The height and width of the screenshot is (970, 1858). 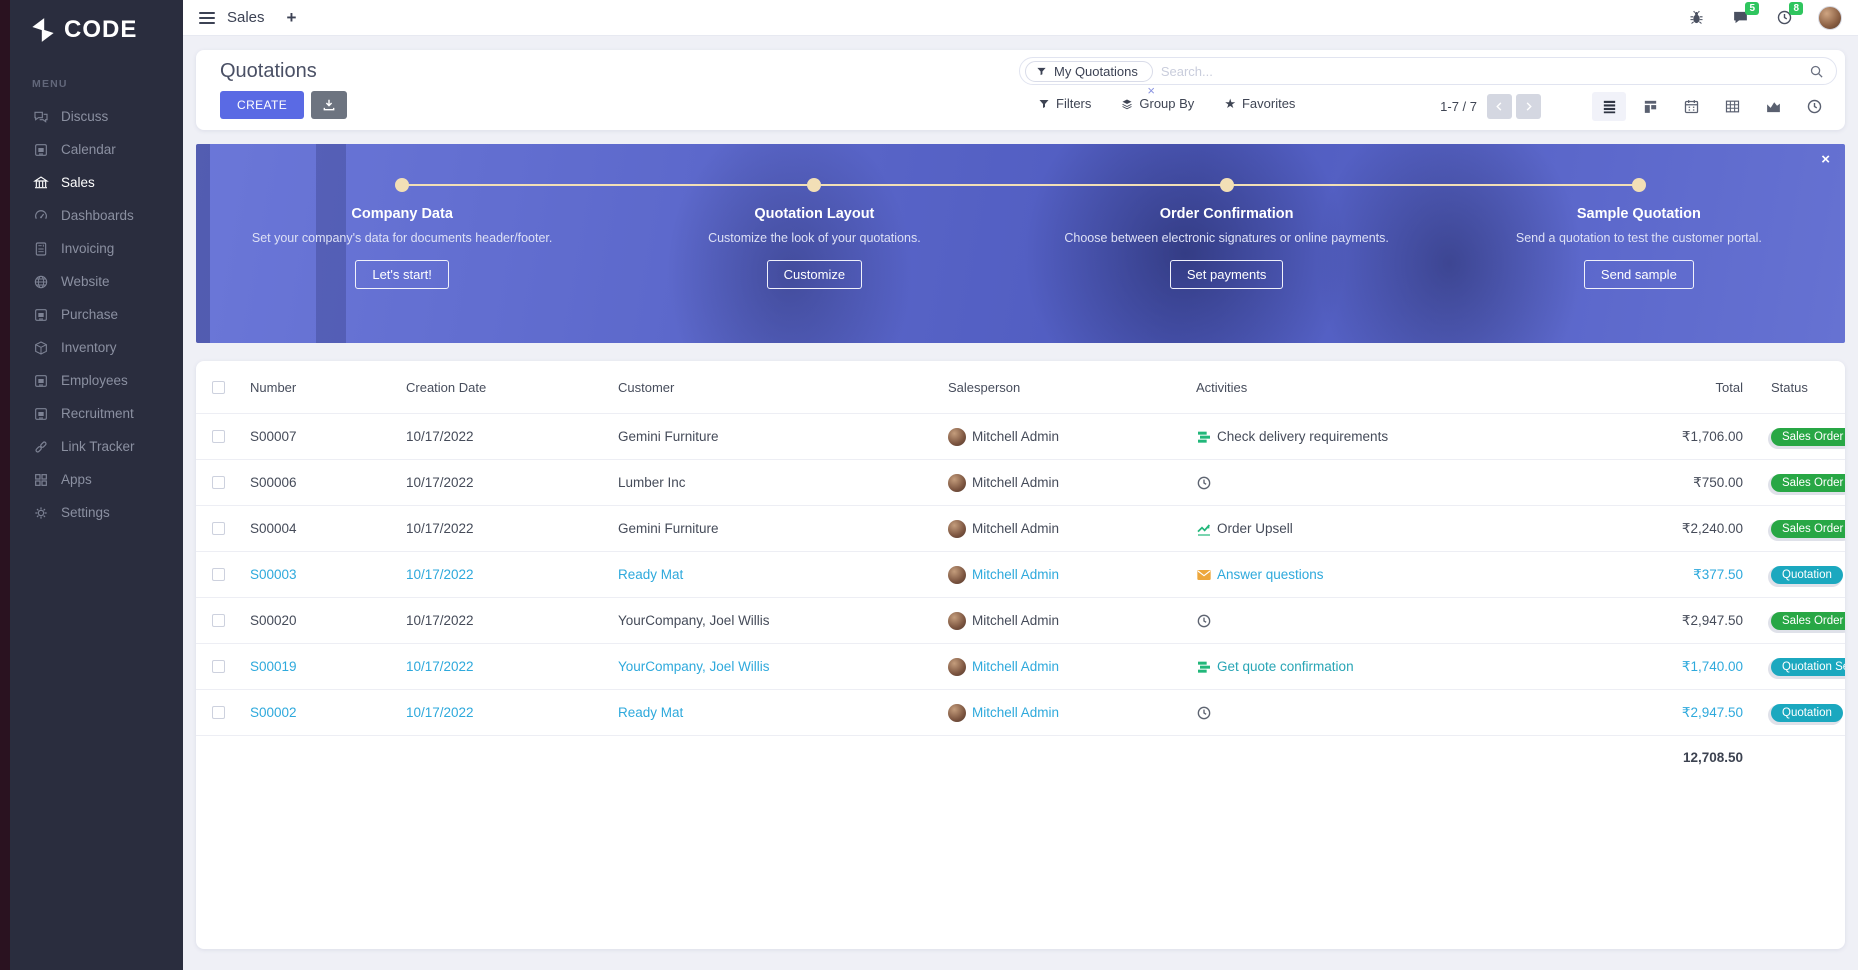 I want to click on new-tab-button: +, so click(x=291, y=17).